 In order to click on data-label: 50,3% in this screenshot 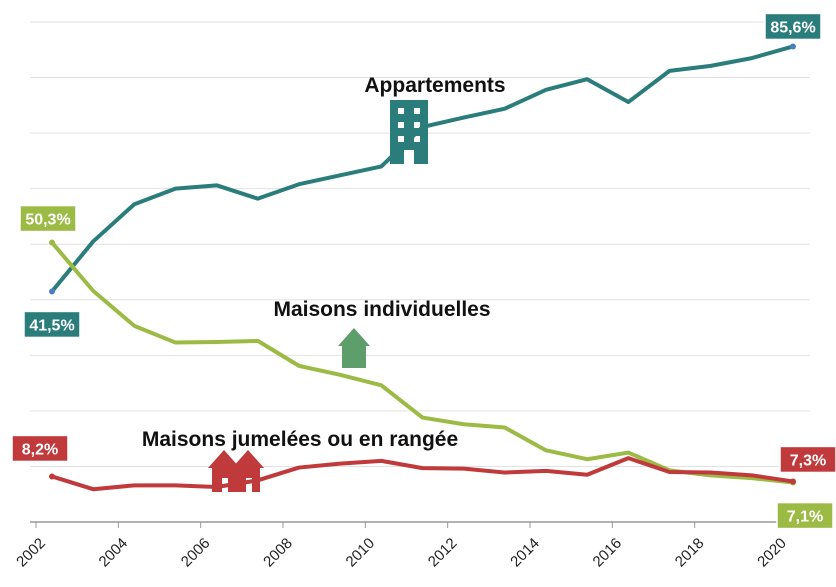, I will do `click(47, 220)`.